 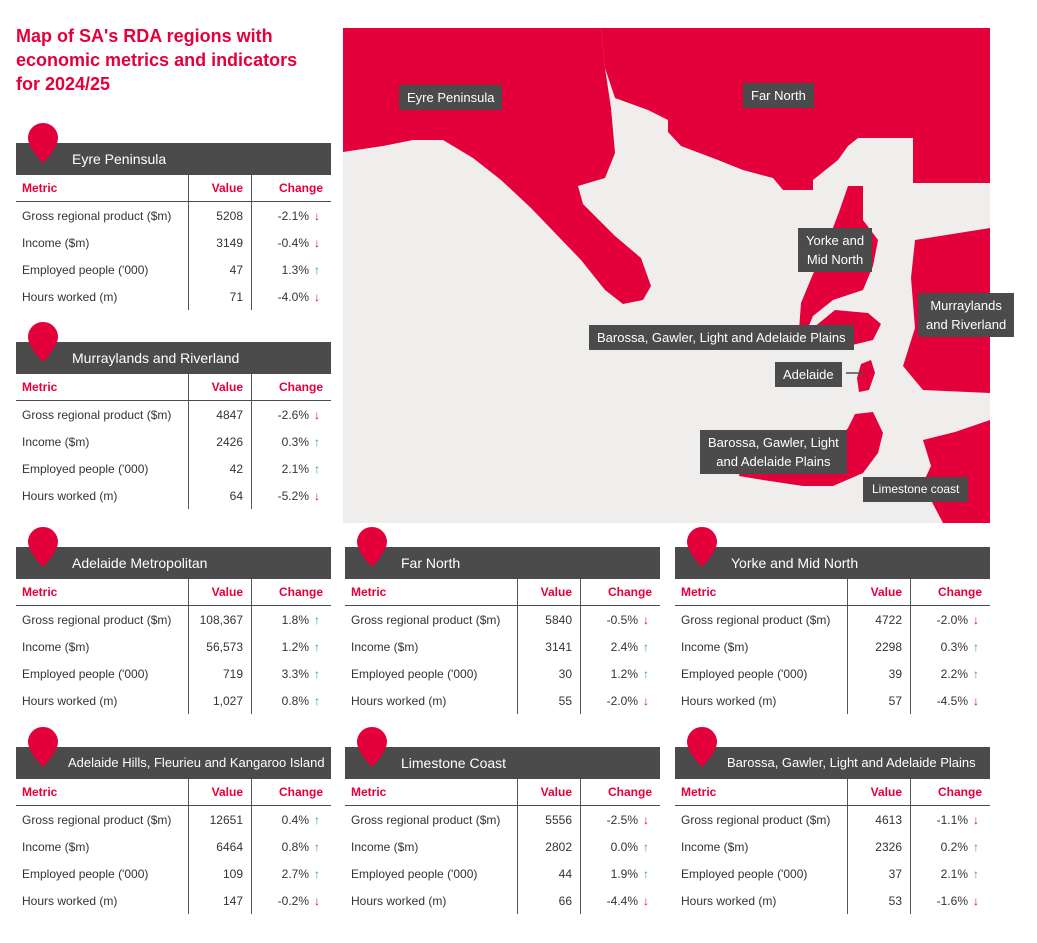 I want to click on metric-change: 0.3%, so click(x=295, y=441).